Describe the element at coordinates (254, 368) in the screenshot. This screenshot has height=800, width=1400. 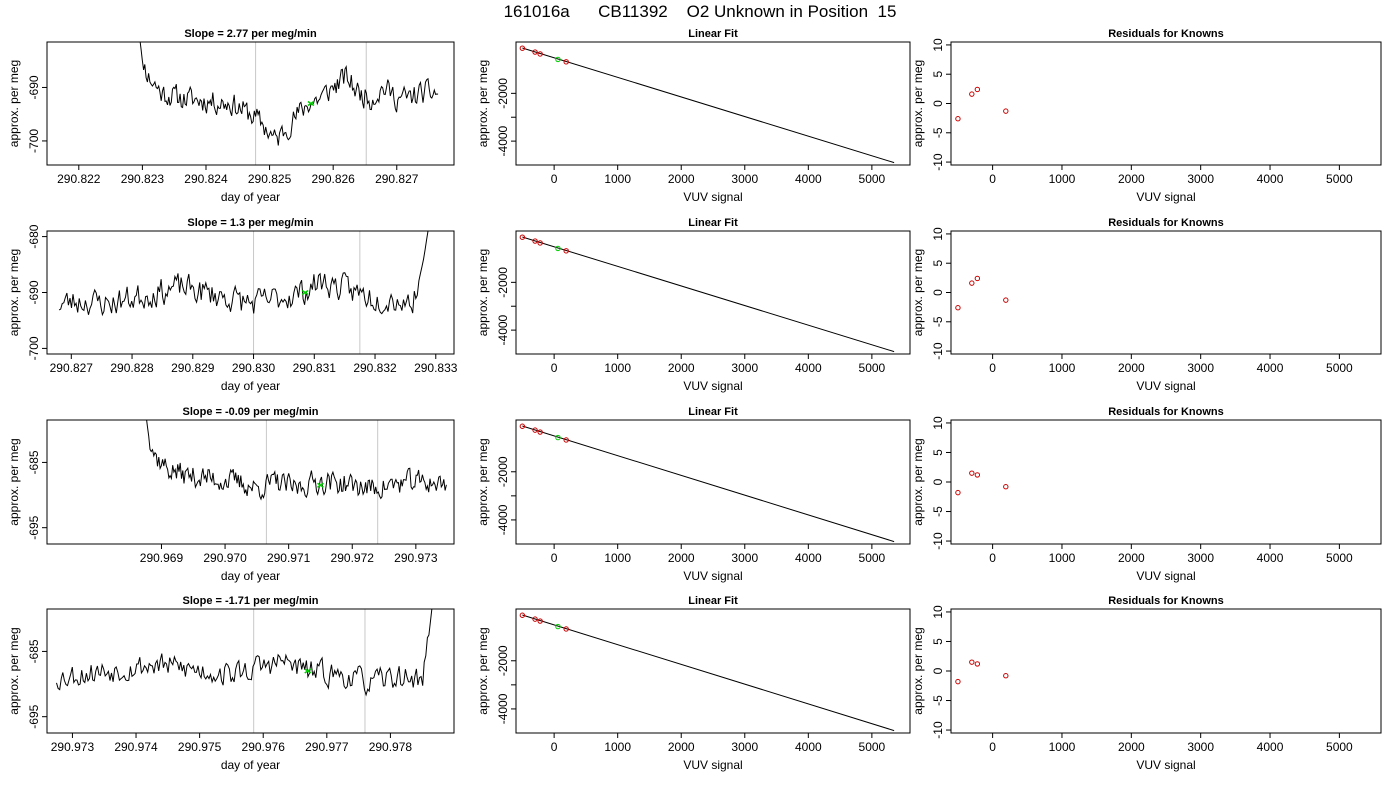
I see `x-tick-label: 290.830` at that location.